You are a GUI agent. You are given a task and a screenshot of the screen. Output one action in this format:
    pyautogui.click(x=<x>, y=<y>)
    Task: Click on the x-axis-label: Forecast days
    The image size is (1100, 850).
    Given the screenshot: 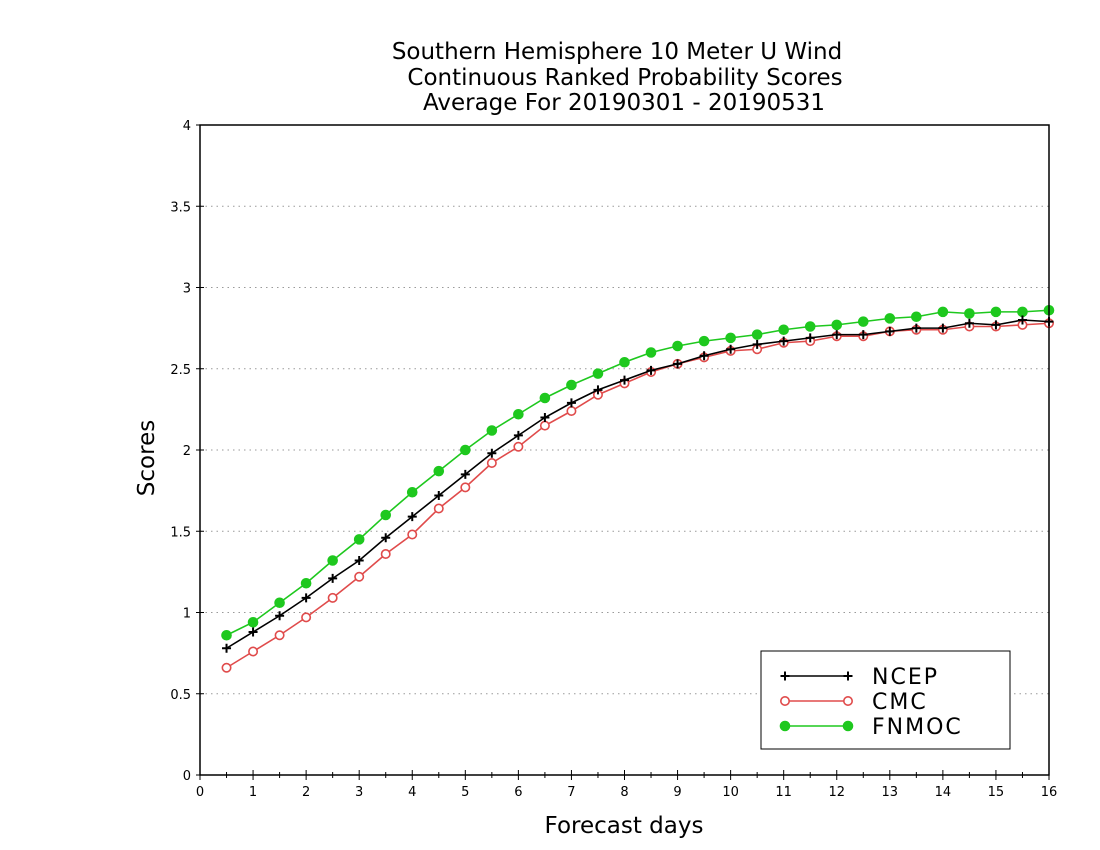 What is the action you would take?
    pyautogui.click(x=624, y=826)
    